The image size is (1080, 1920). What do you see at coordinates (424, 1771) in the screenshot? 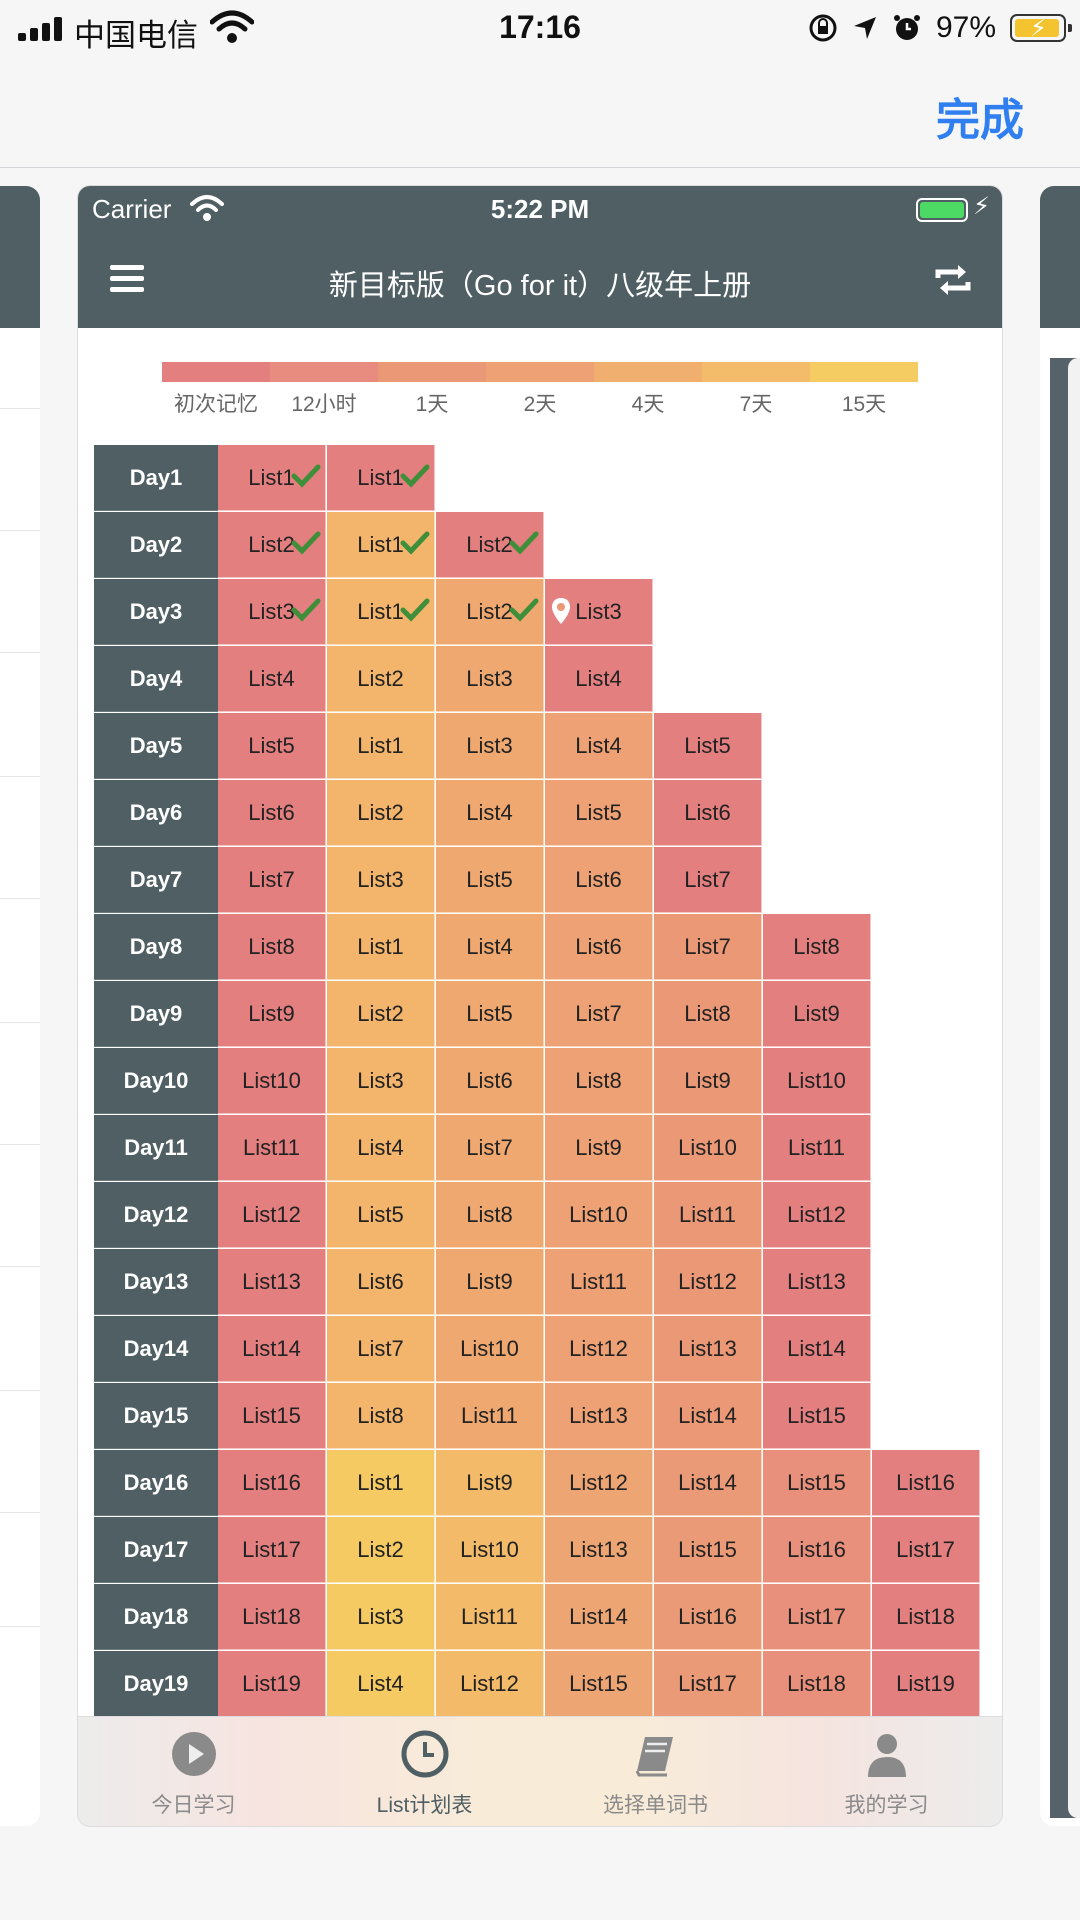
I see `tab-list-plan: List计划表` at bounding box center [424, 1771].